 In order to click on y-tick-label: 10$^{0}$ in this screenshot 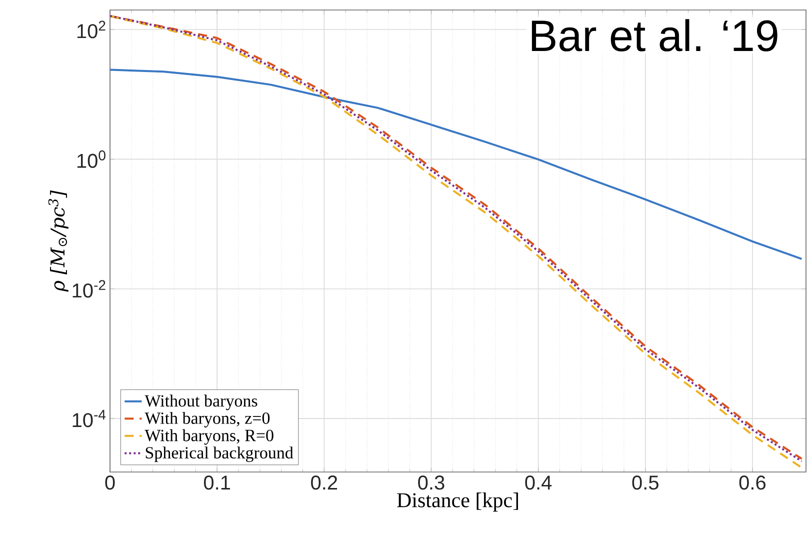, I will do `click(91, 159)`.